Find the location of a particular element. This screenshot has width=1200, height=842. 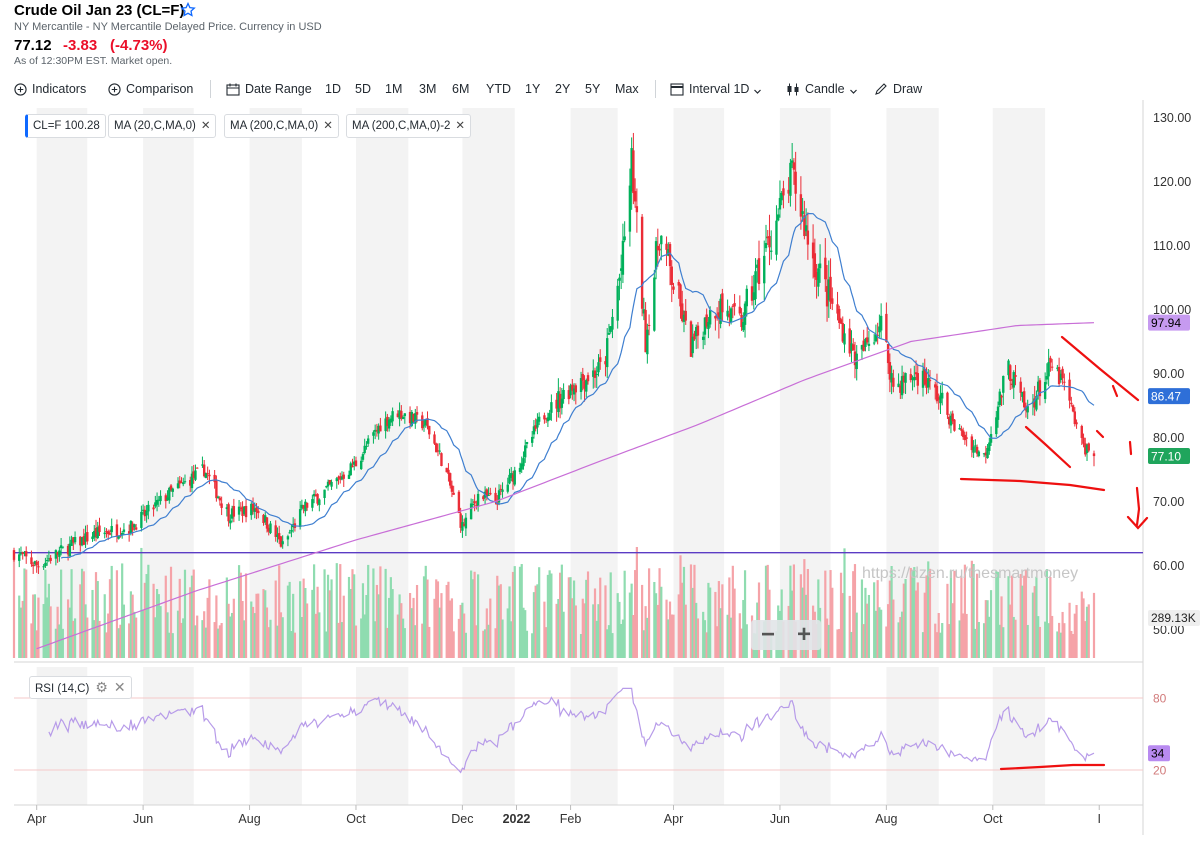

indicators-button: Indicators is located at coordinates (50, 89).